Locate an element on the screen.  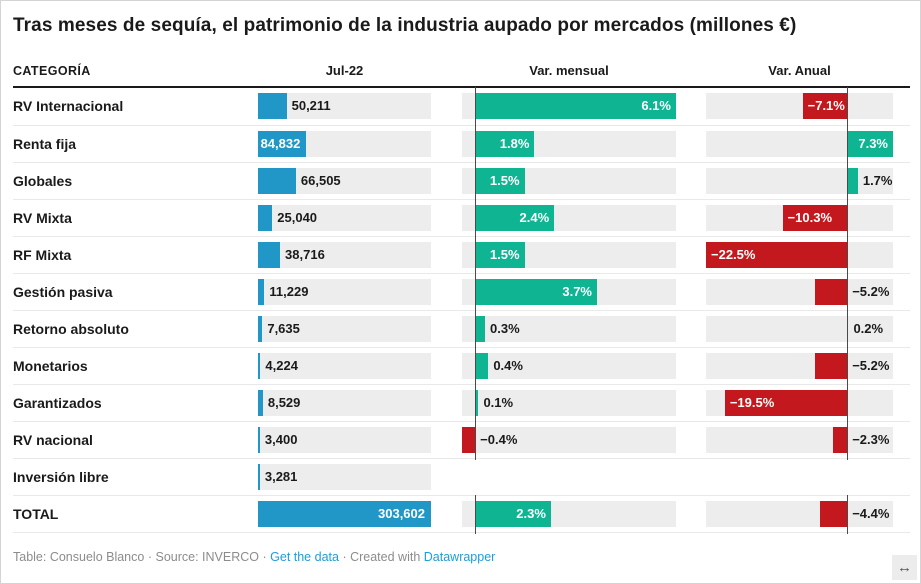
table-row: Gestión pasiva 11,229 3.7% −5.2% is located at coordinates (461, 292).